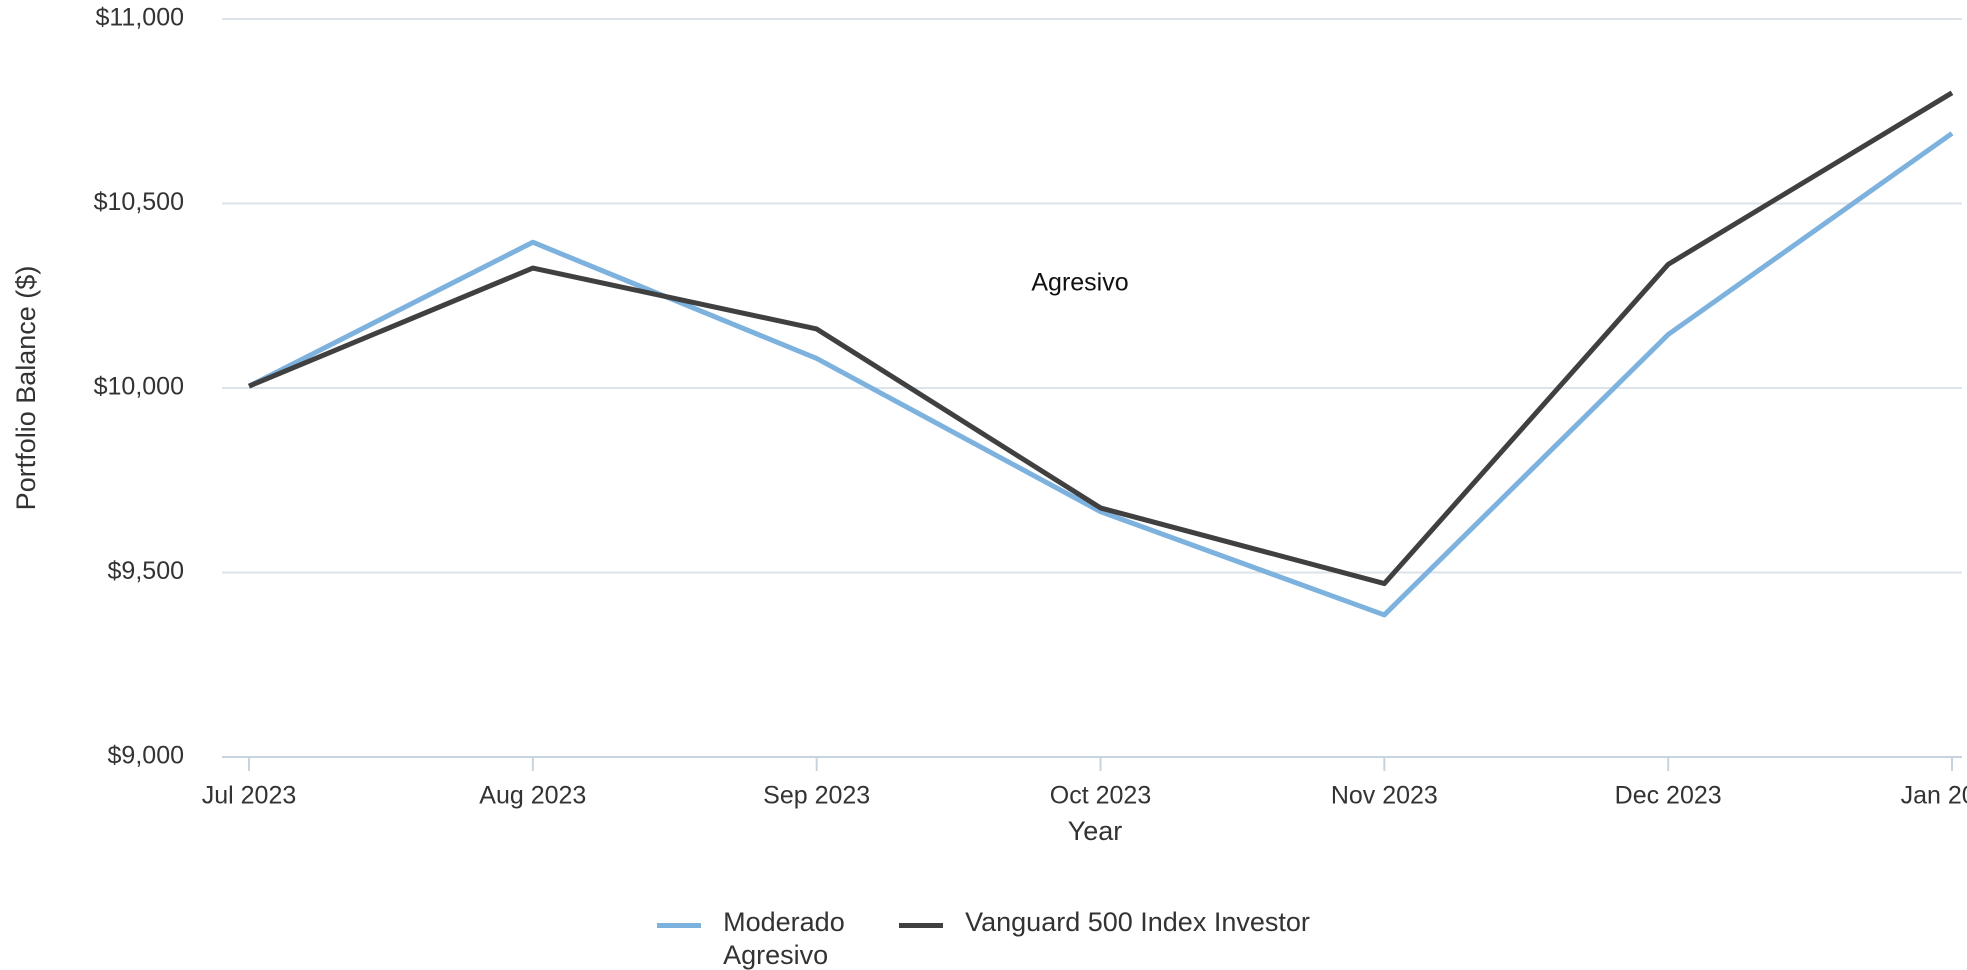  I want to click on legend-label: Moderado Agresivo, so click(784, 938).